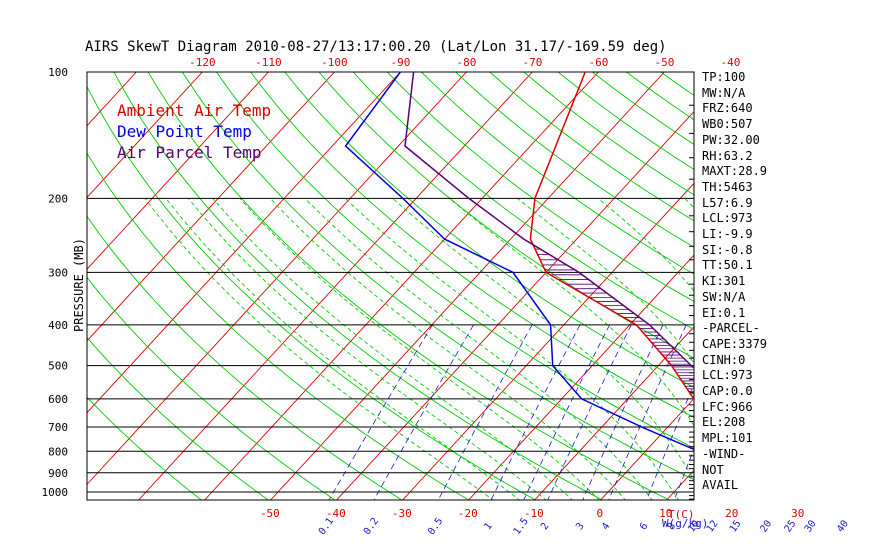 The height and width of the screenshot is (560, 870). Describe the element at coordinates (598, 62) in the screenshot. I see `top-temp-tick-label: -60` at that location.